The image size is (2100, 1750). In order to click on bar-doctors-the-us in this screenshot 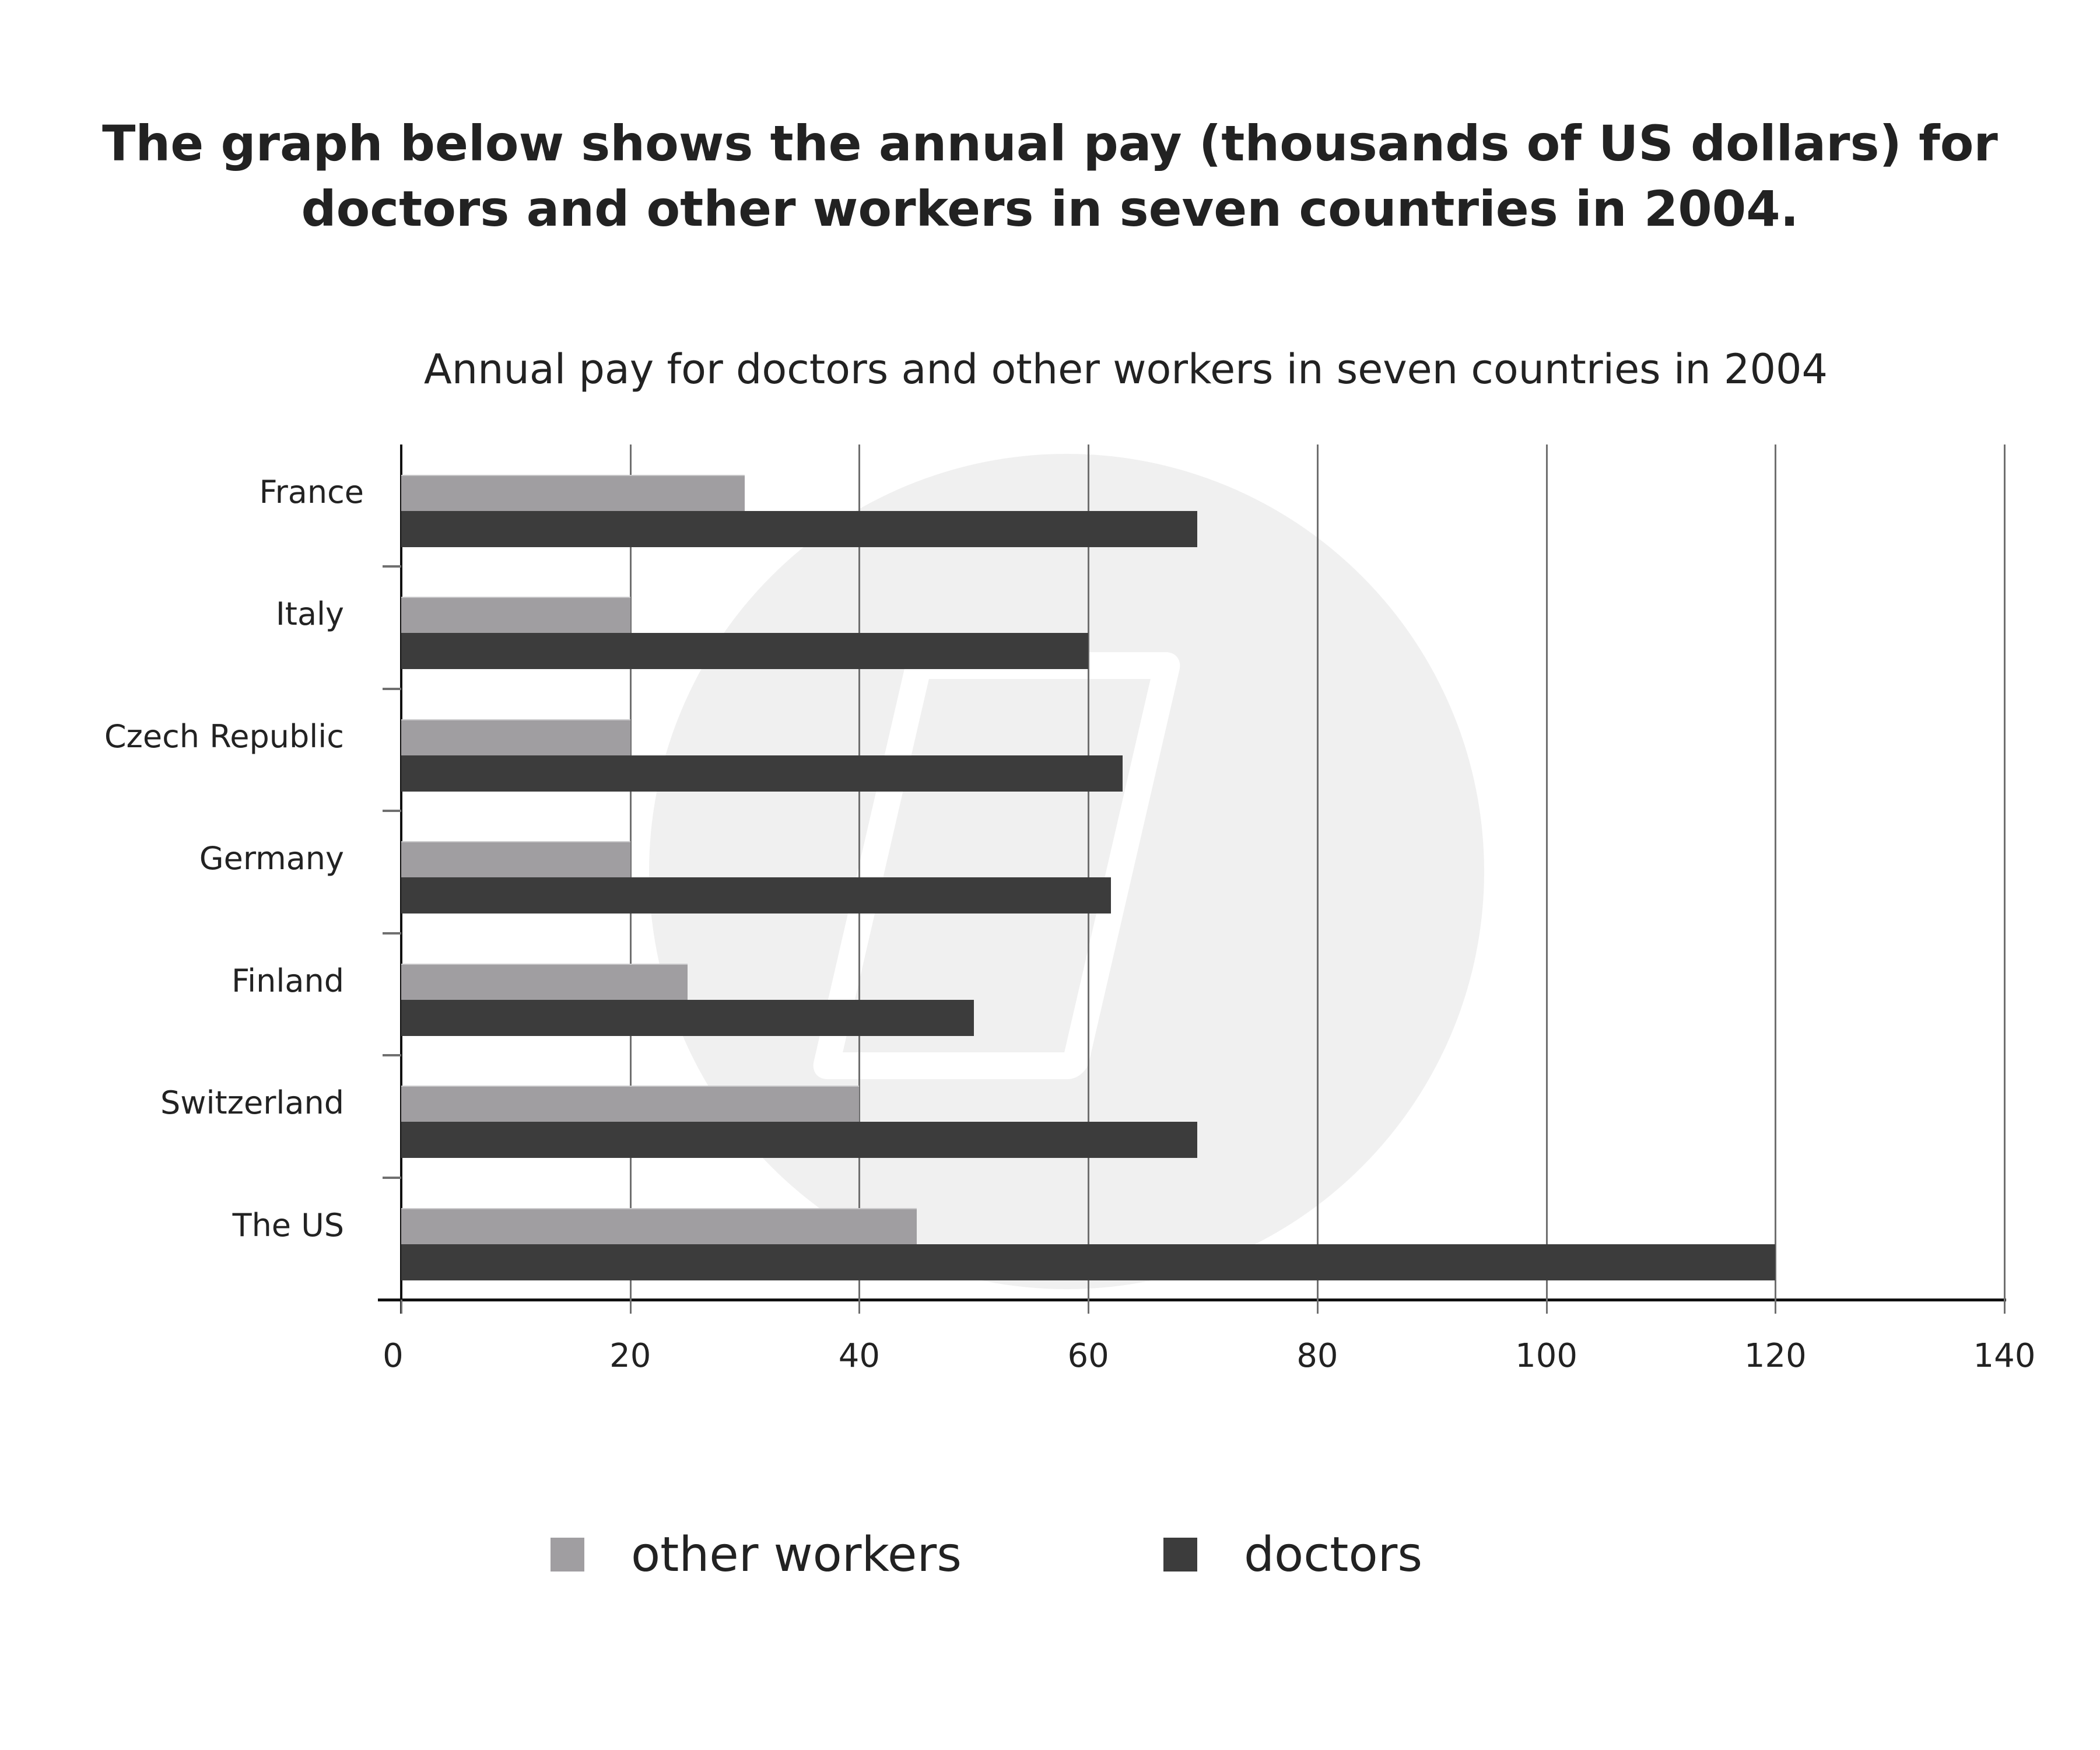, I will do `click(1088, 1262)`.